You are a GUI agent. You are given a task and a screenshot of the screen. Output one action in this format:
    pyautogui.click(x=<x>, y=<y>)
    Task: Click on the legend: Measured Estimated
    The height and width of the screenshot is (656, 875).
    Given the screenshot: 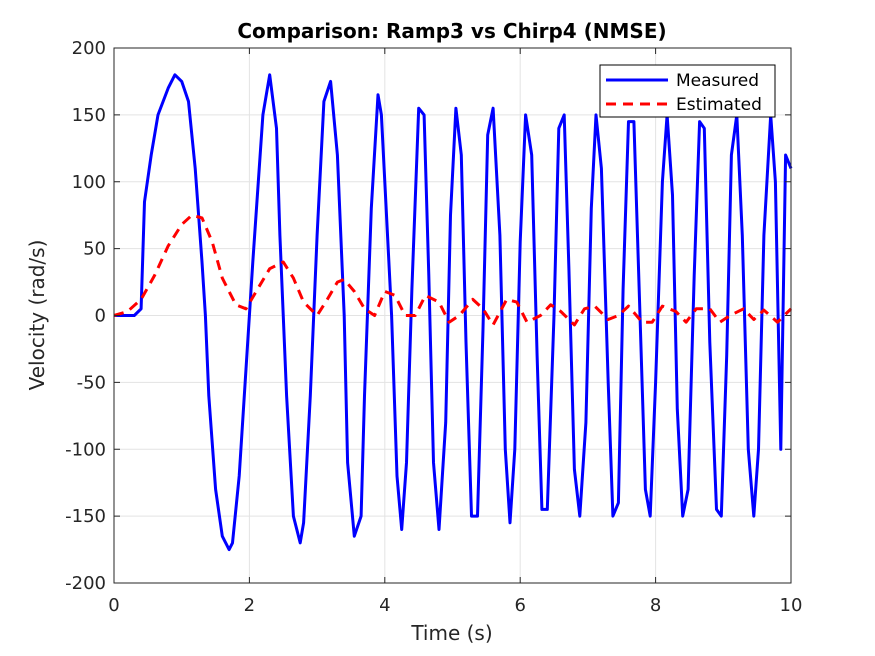 What is the action you would take?
    pyautogui.click(x=687, y=91)
    